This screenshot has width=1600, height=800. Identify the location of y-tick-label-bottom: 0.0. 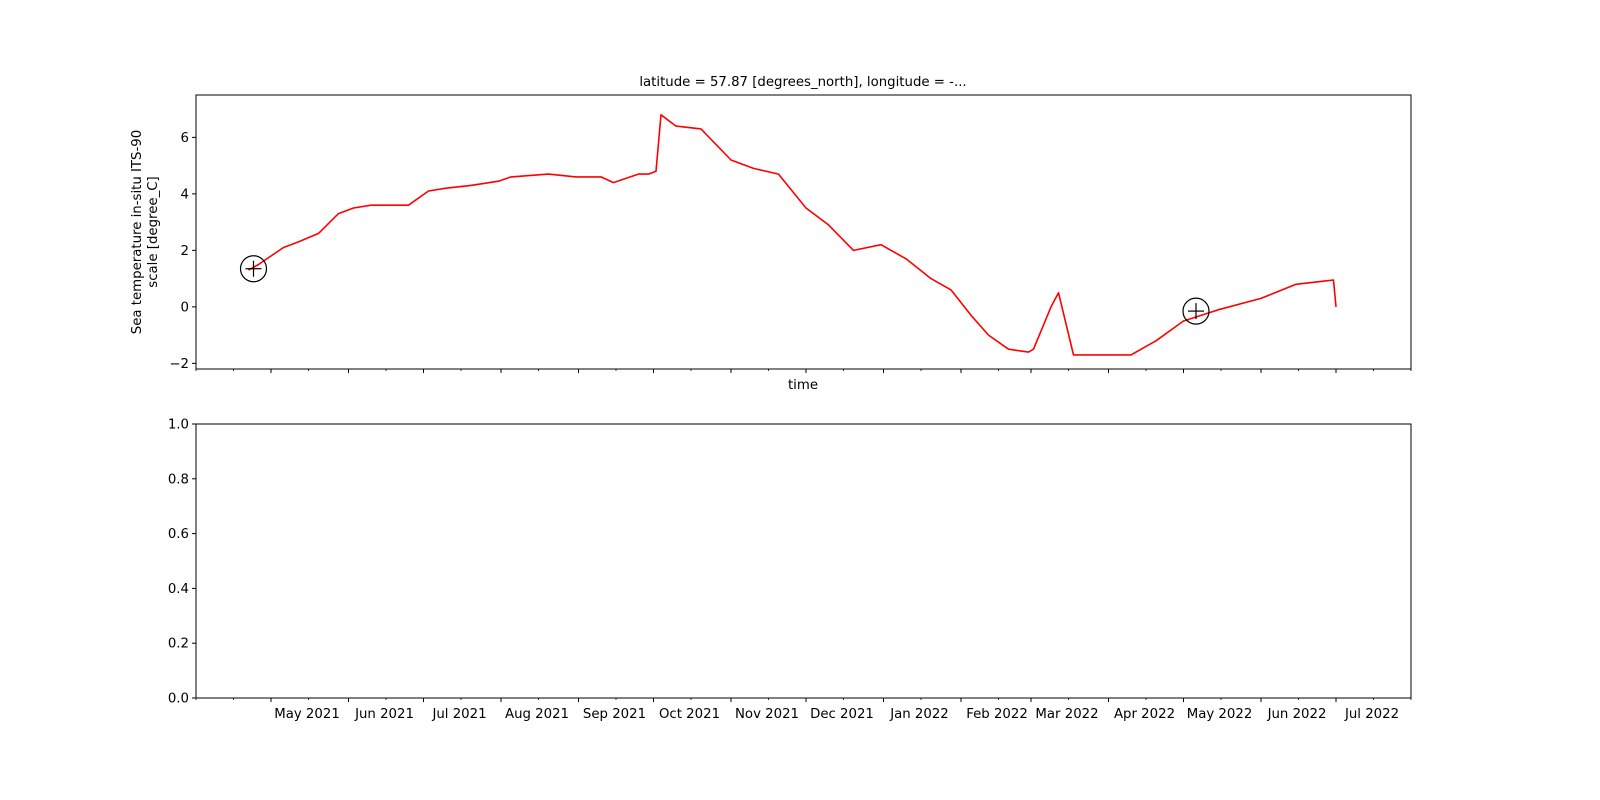
(178, 699).